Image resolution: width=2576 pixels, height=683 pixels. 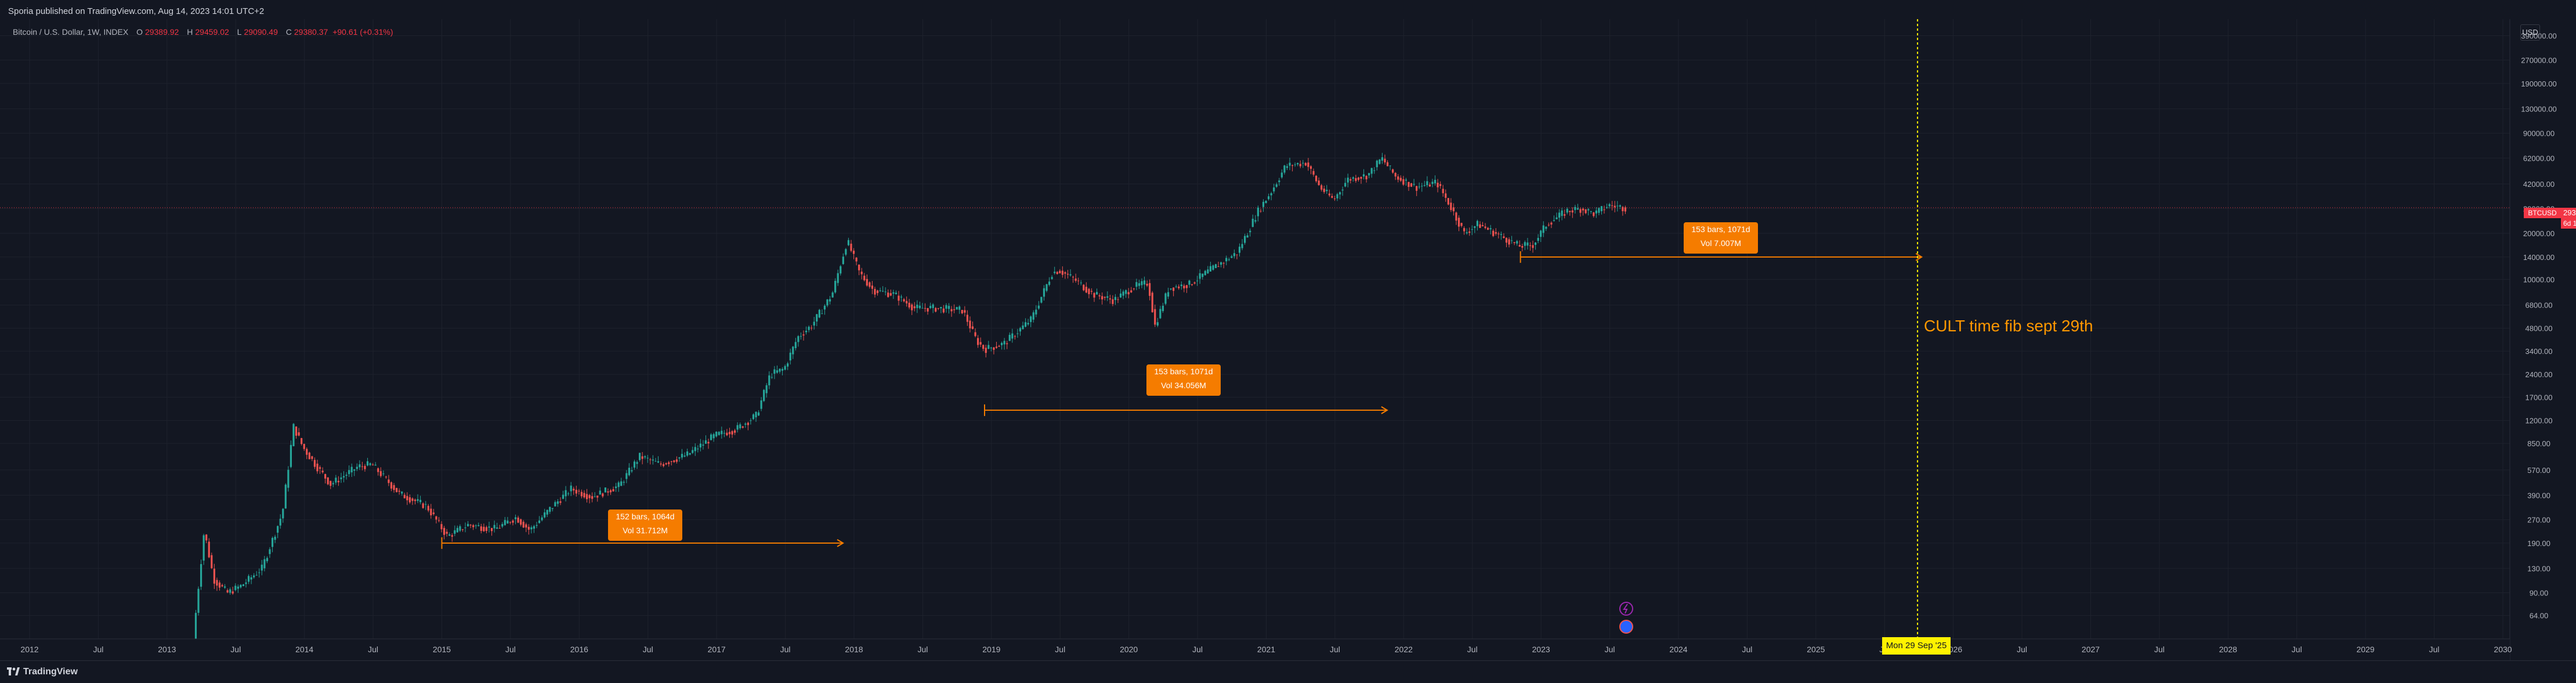 I want to click on close-label: C, so click(x=288, y=32).